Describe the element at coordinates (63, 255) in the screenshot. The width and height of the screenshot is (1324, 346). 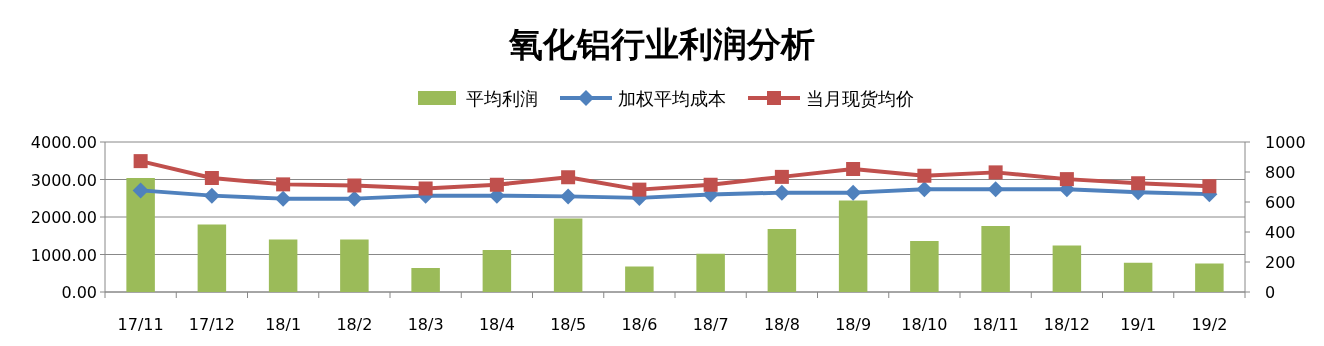
I see `y-tick-label: 1000.00` at that location.